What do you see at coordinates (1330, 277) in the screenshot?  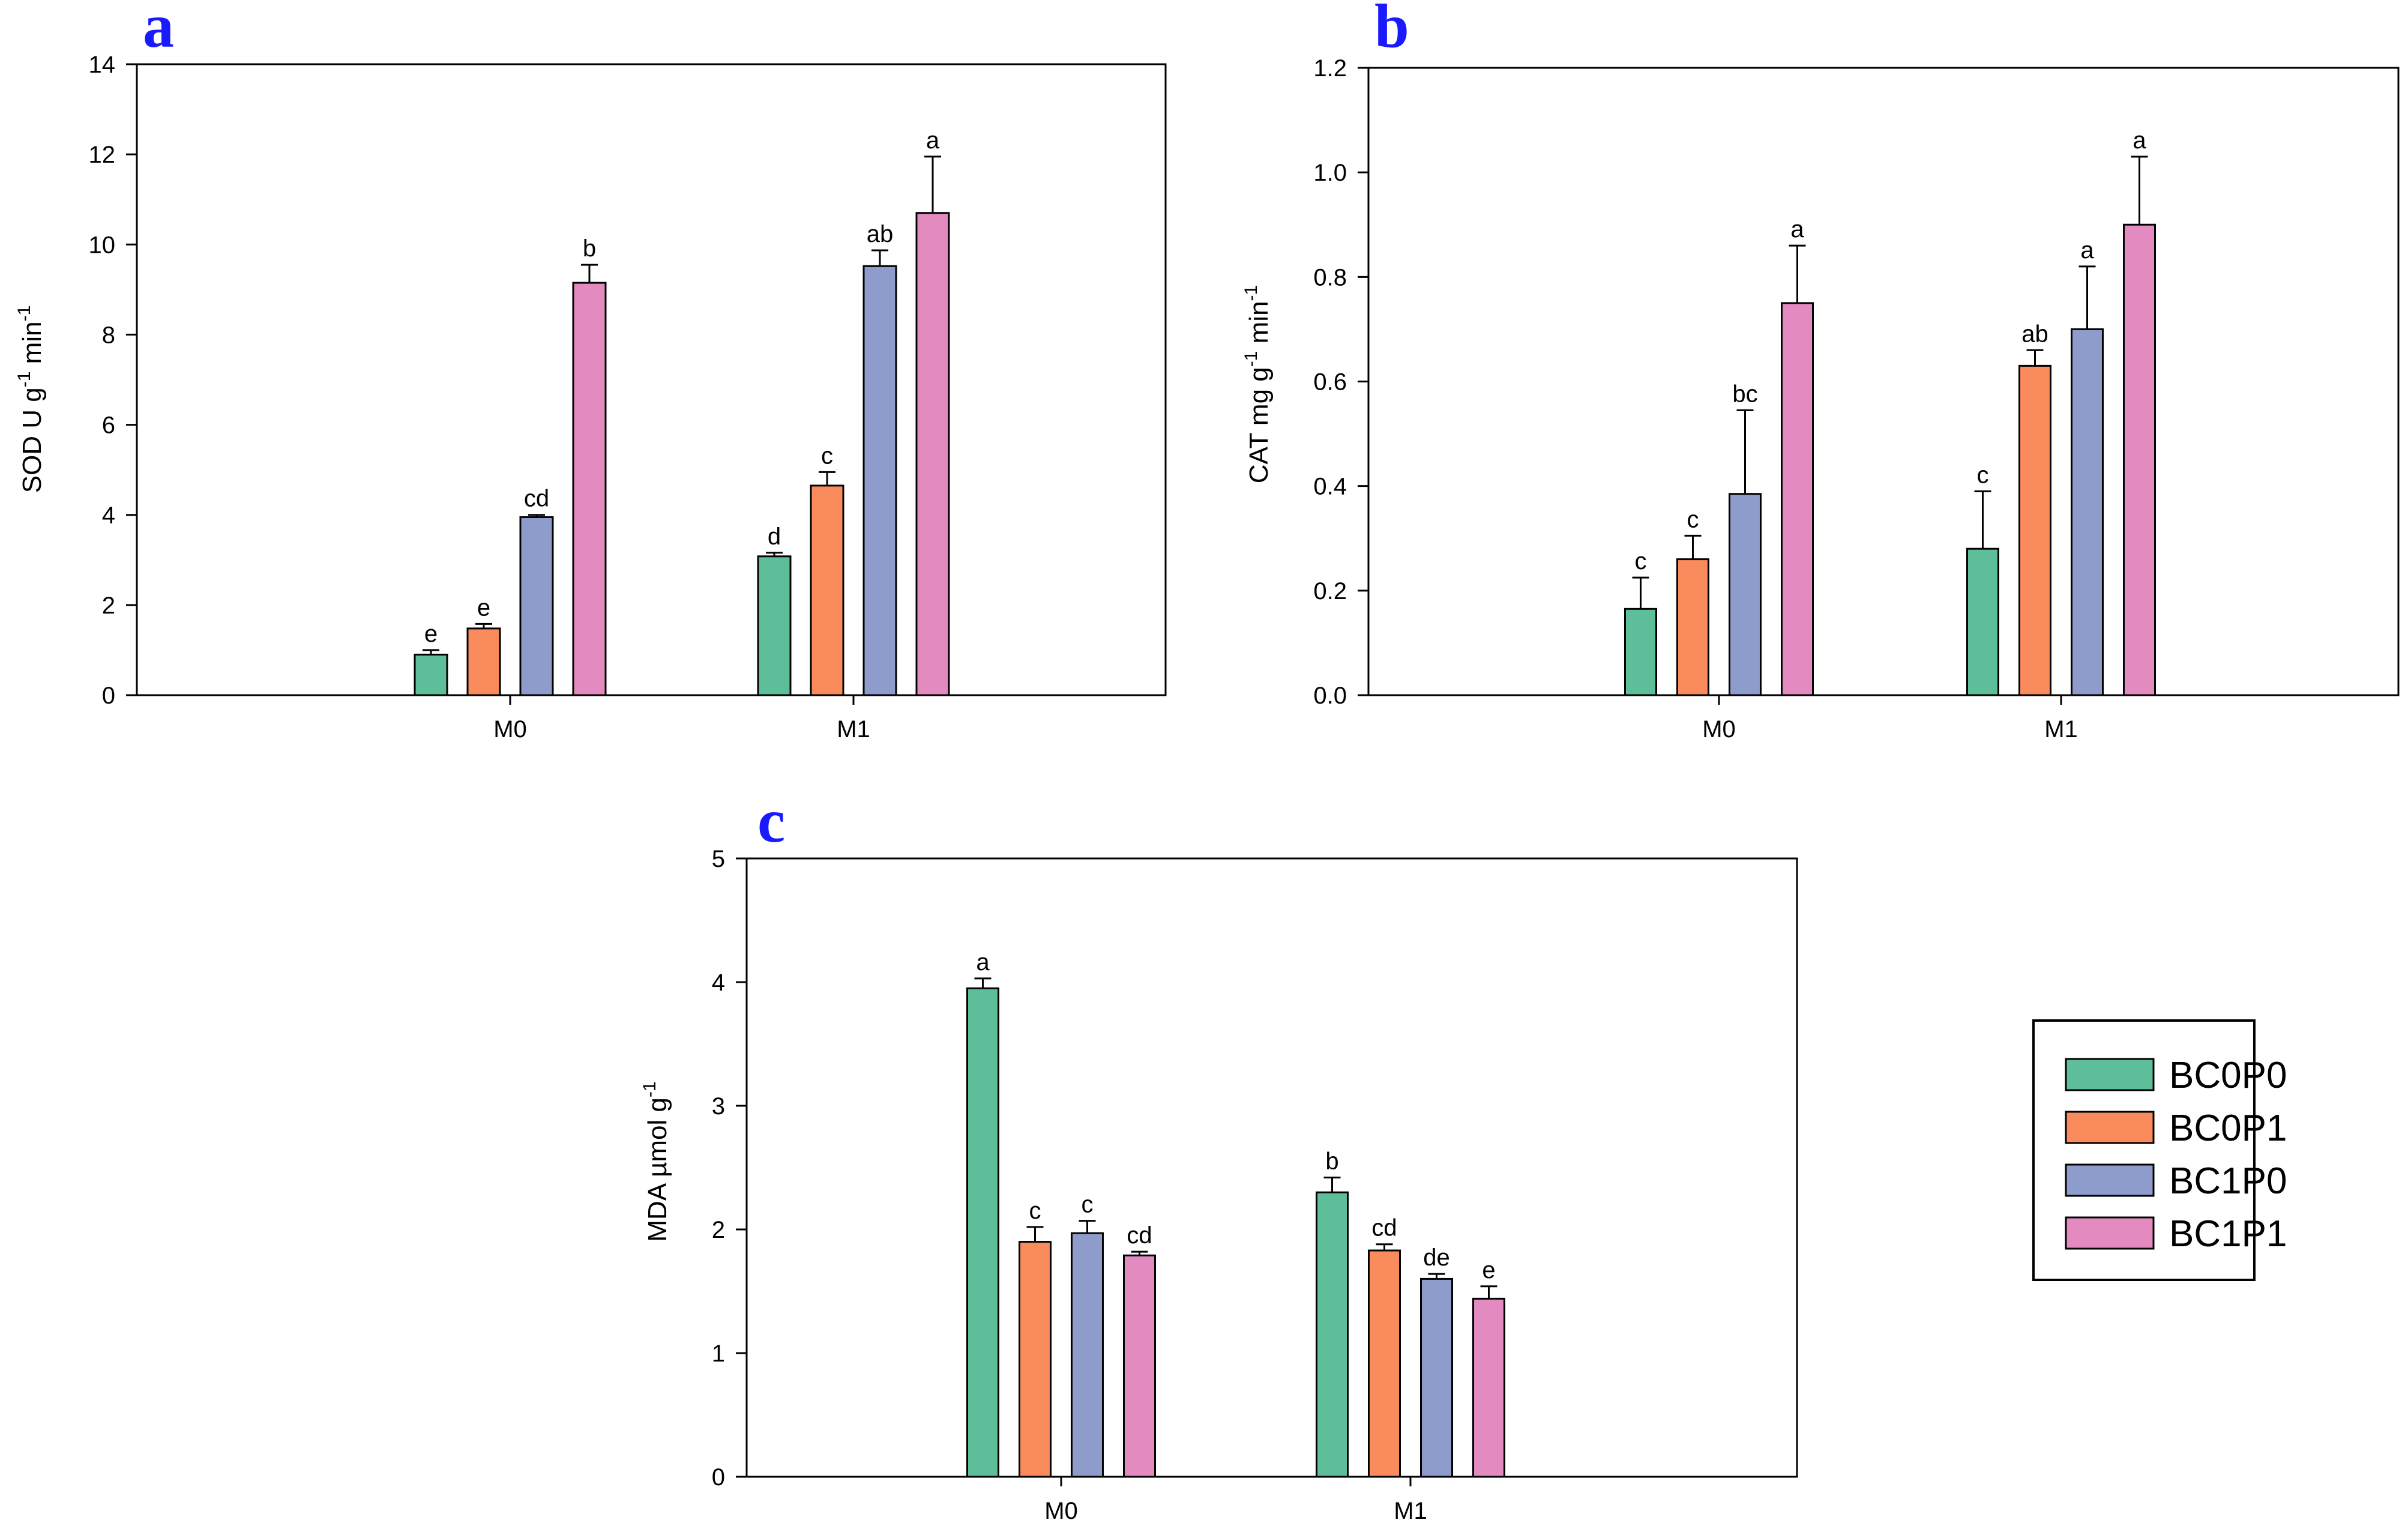 I see `y-tick-label: 0.8` at bounding box center [1330, 277].